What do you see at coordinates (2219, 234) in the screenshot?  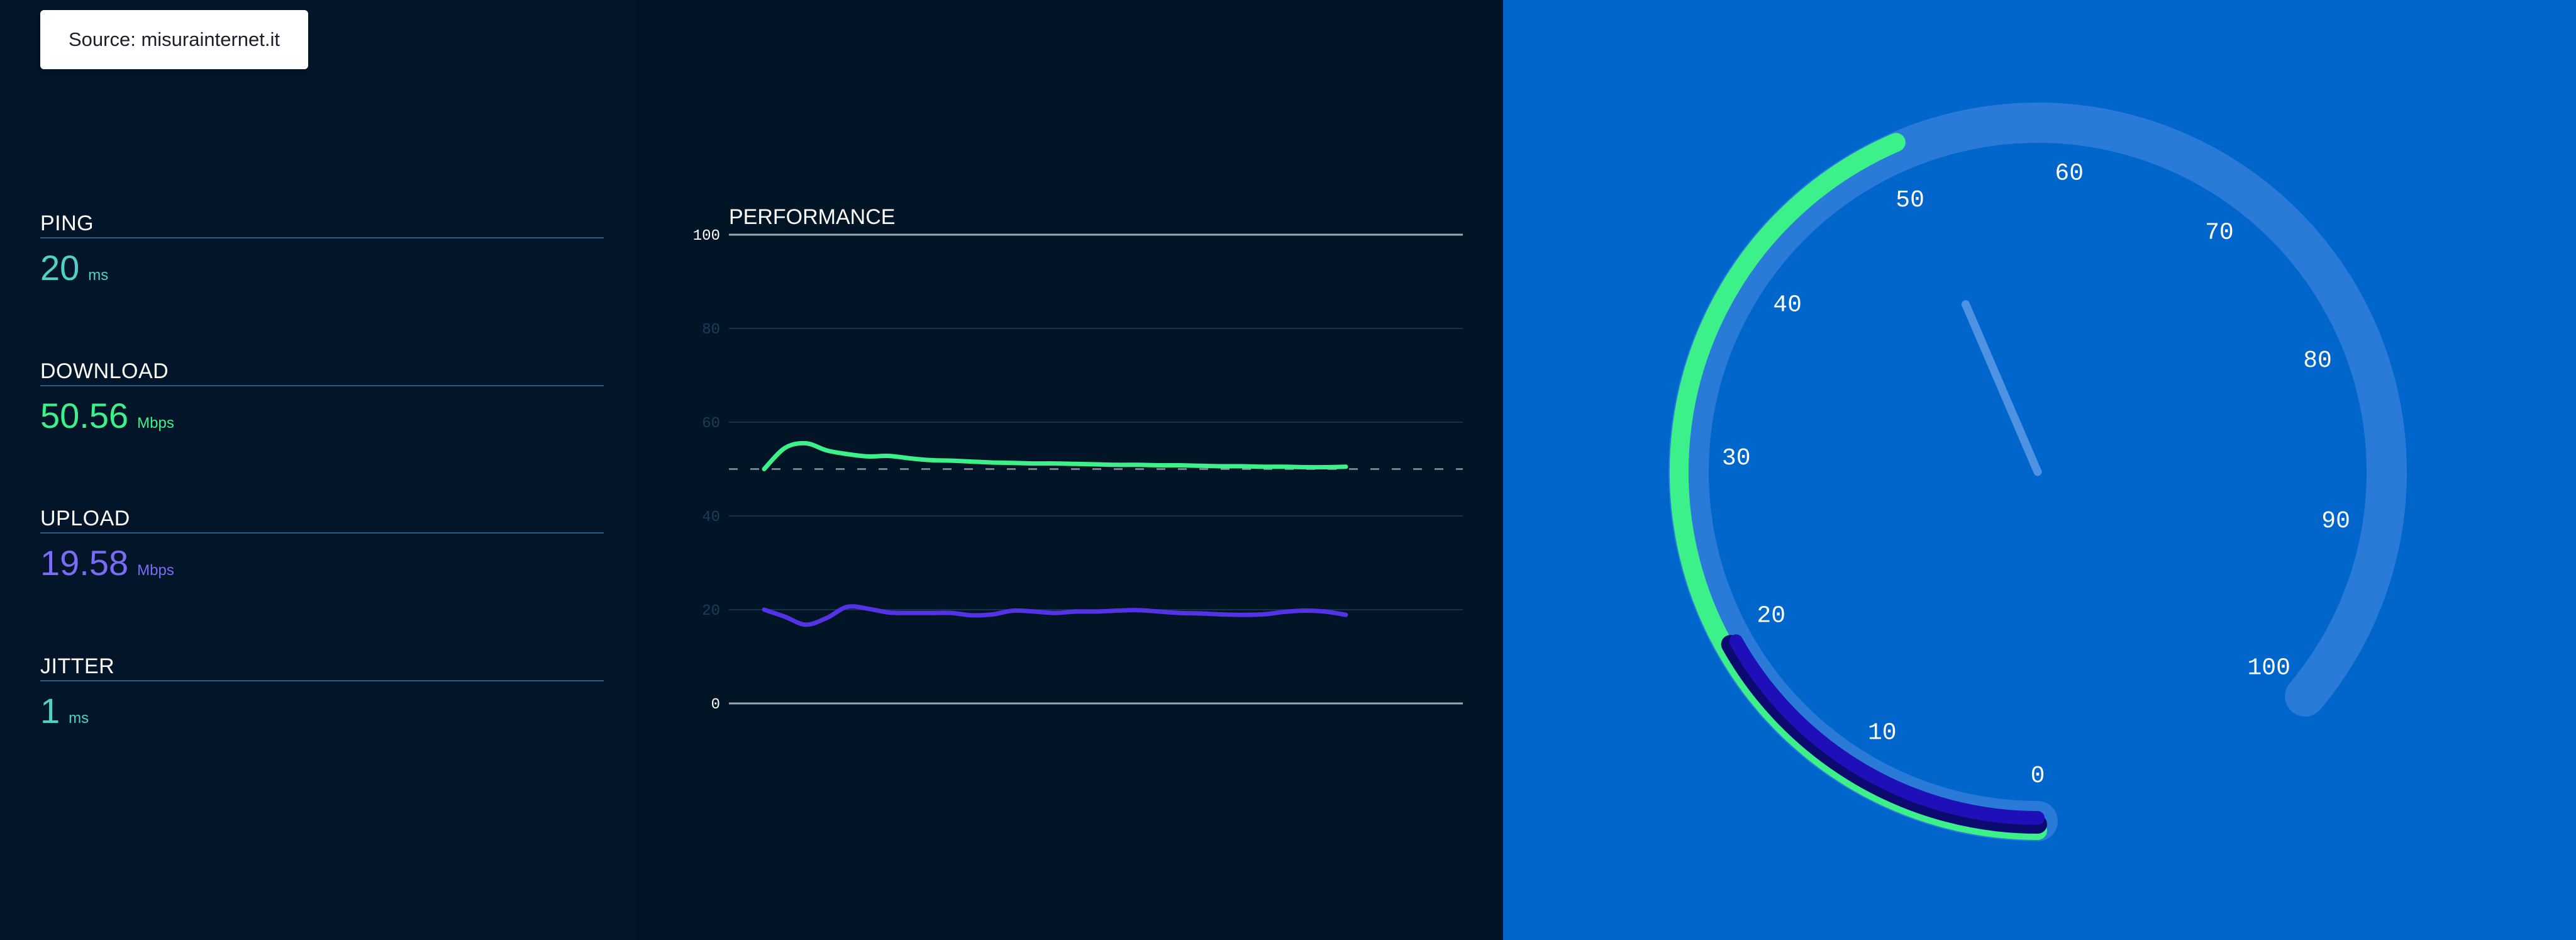 I see `gauge-tick-label: 70` at bounding box center [2219, 234].